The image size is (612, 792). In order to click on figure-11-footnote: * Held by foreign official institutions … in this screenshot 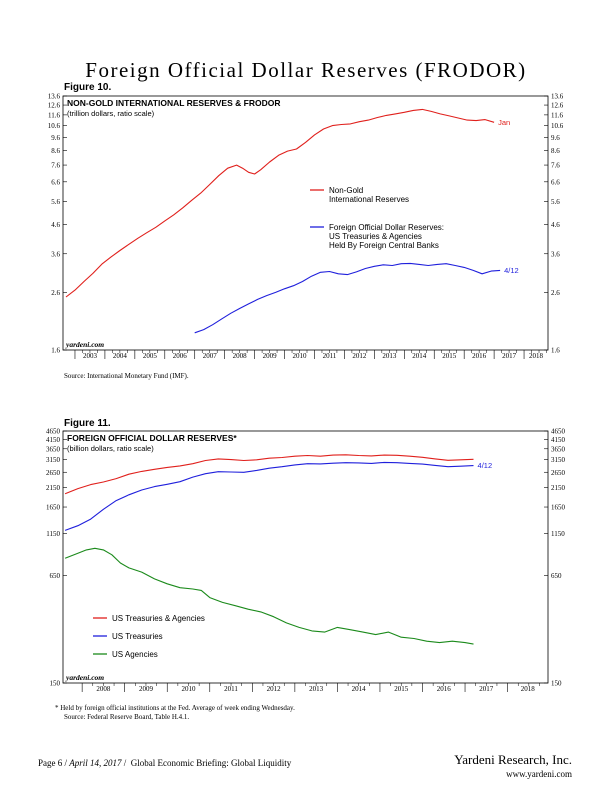, I will do `click(175, 708)`.